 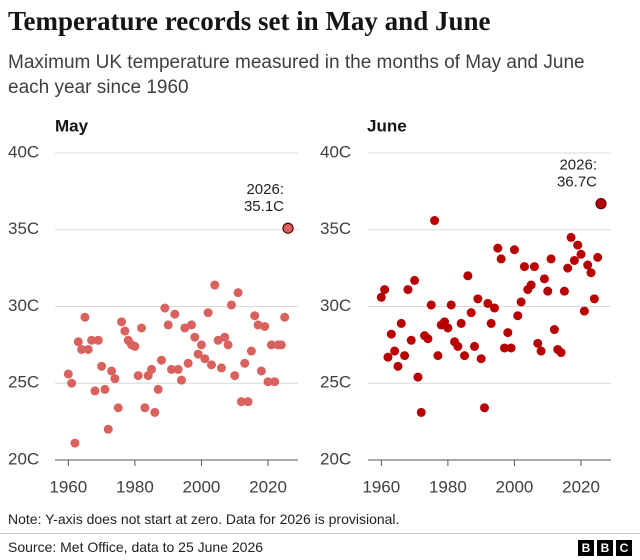 What do you see at coordinates (72, 125) in the screenshot?
I see `panel-title: May` at bounding box center [72, 125].